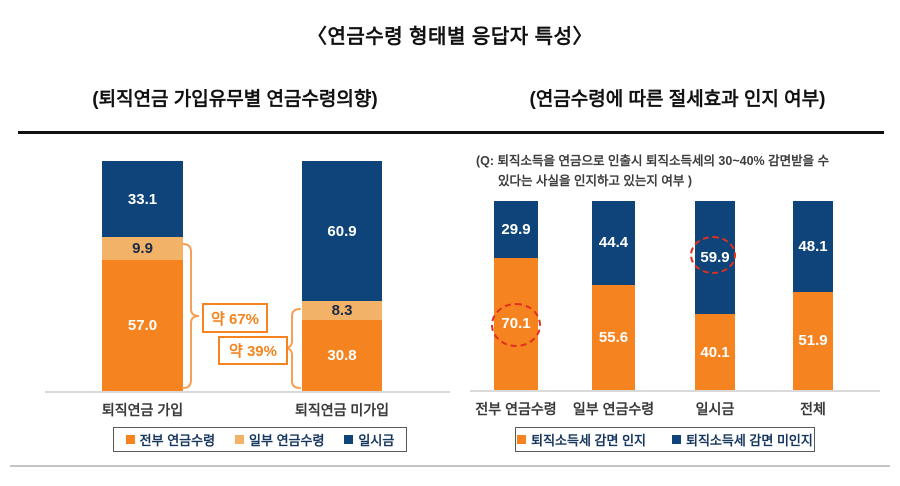 This screenshot has height=486, width=900. I want to click on legend-label: 퇴직소득세 감면 인지, so click(589, 440).